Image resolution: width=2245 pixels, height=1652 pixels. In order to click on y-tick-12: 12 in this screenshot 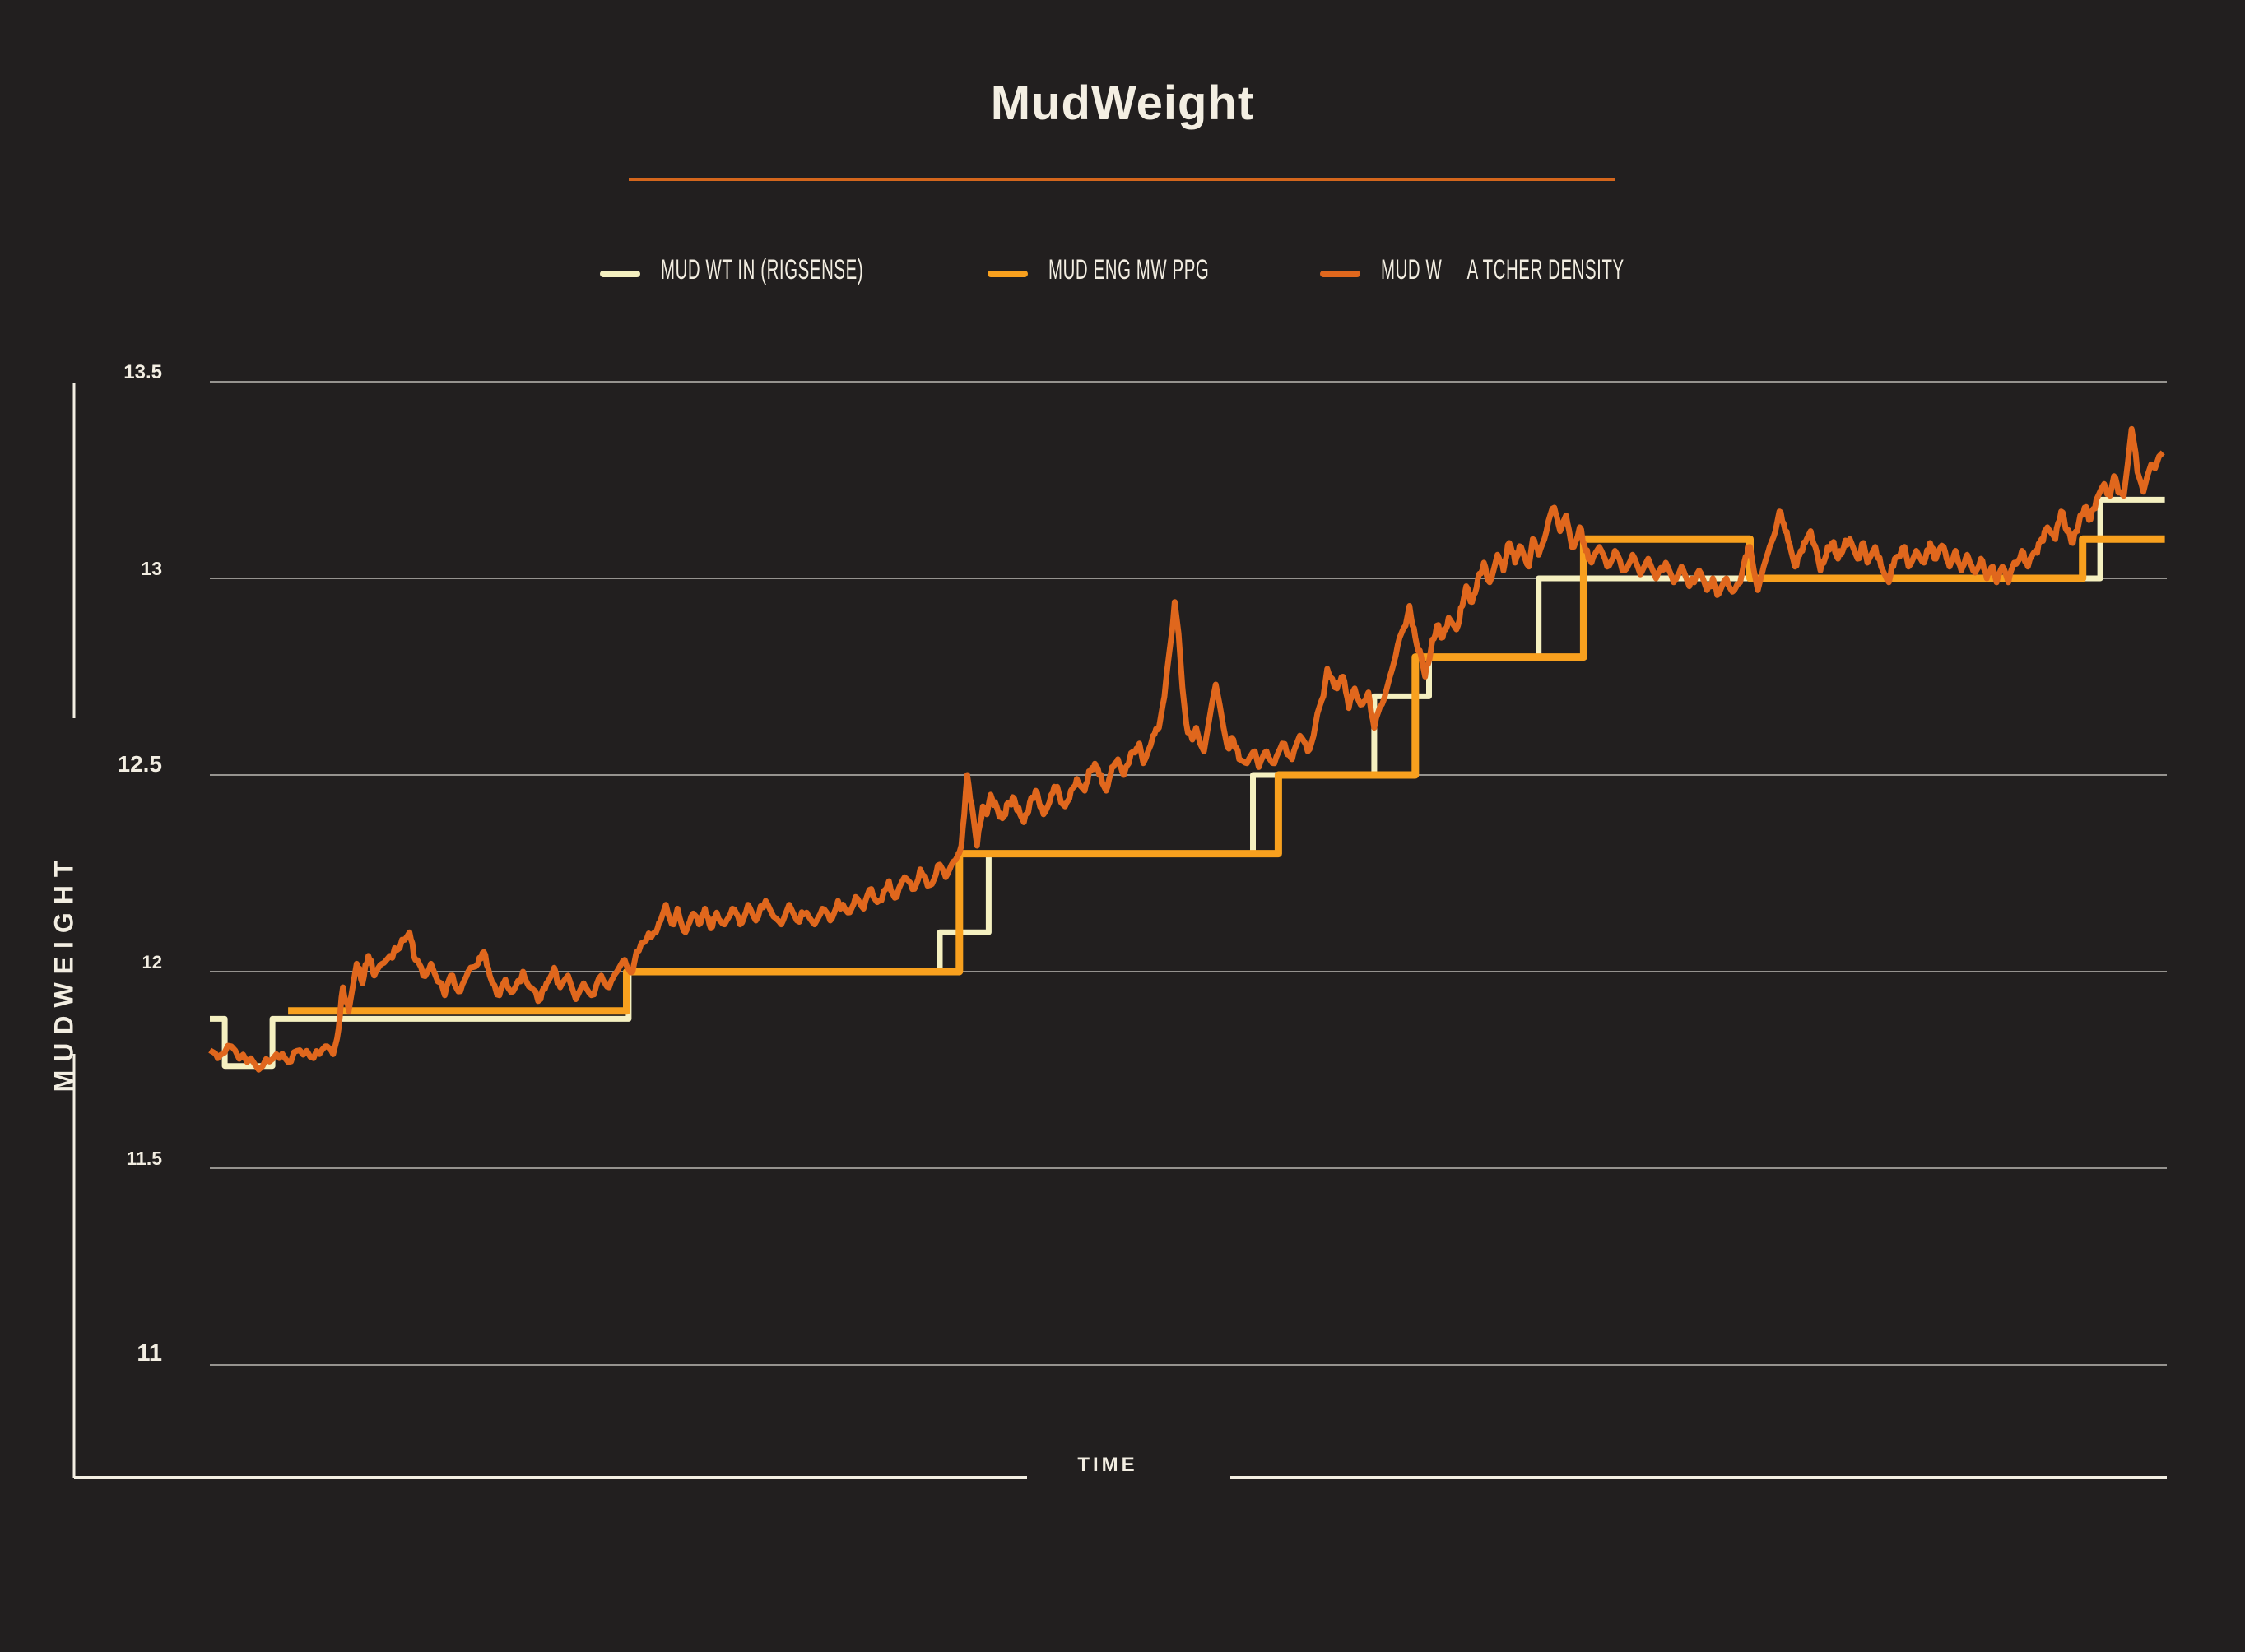, I will do `click(152, 962)`.